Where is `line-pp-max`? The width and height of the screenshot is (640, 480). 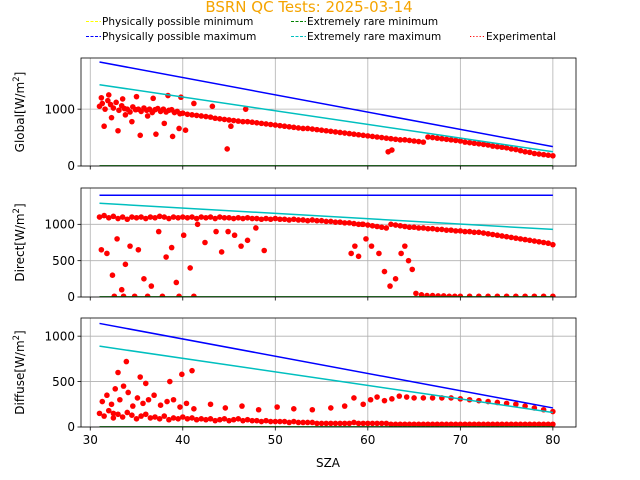 line-pp-max is located at coordinates (326, 104).